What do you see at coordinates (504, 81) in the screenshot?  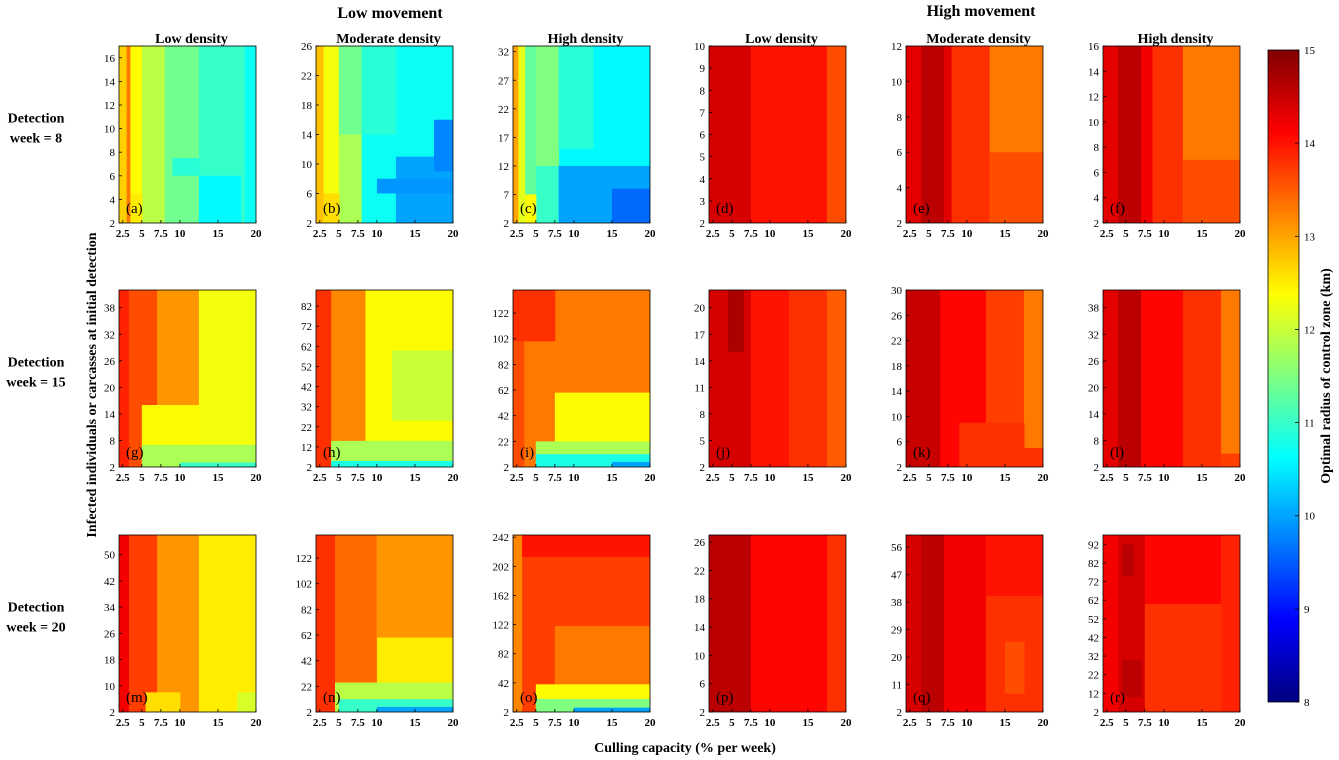 I see `y-tick-label: 27` at bounding box center [504, 81].